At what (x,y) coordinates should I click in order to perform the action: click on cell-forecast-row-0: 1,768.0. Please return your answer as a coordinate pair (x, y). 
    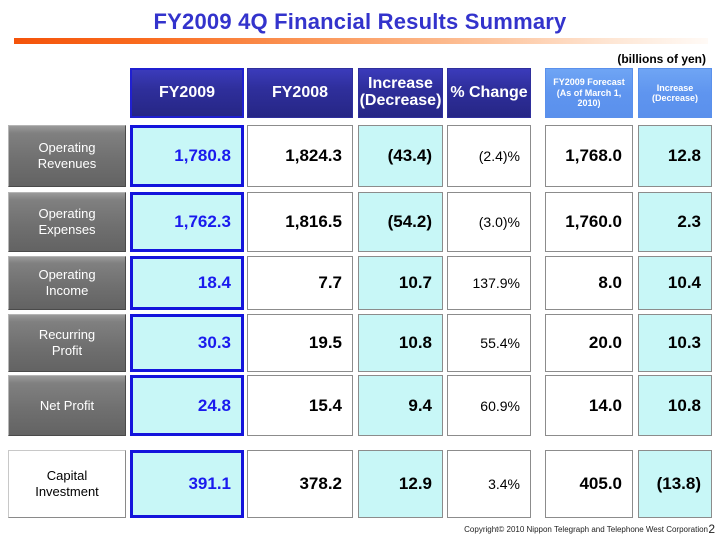
    Looking at the image, I should click on (589, 156).